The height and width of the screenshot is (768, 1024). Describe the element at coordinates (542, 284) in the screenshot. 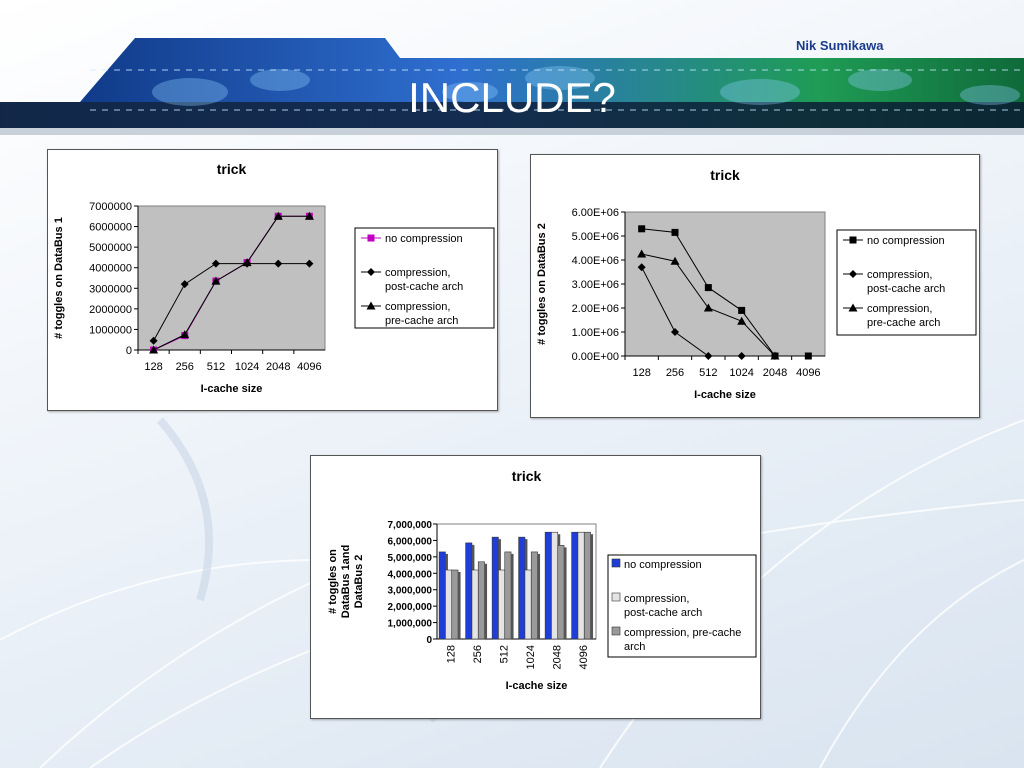

I see `y-axis-label: # toggles on DataBus 2` at that location.